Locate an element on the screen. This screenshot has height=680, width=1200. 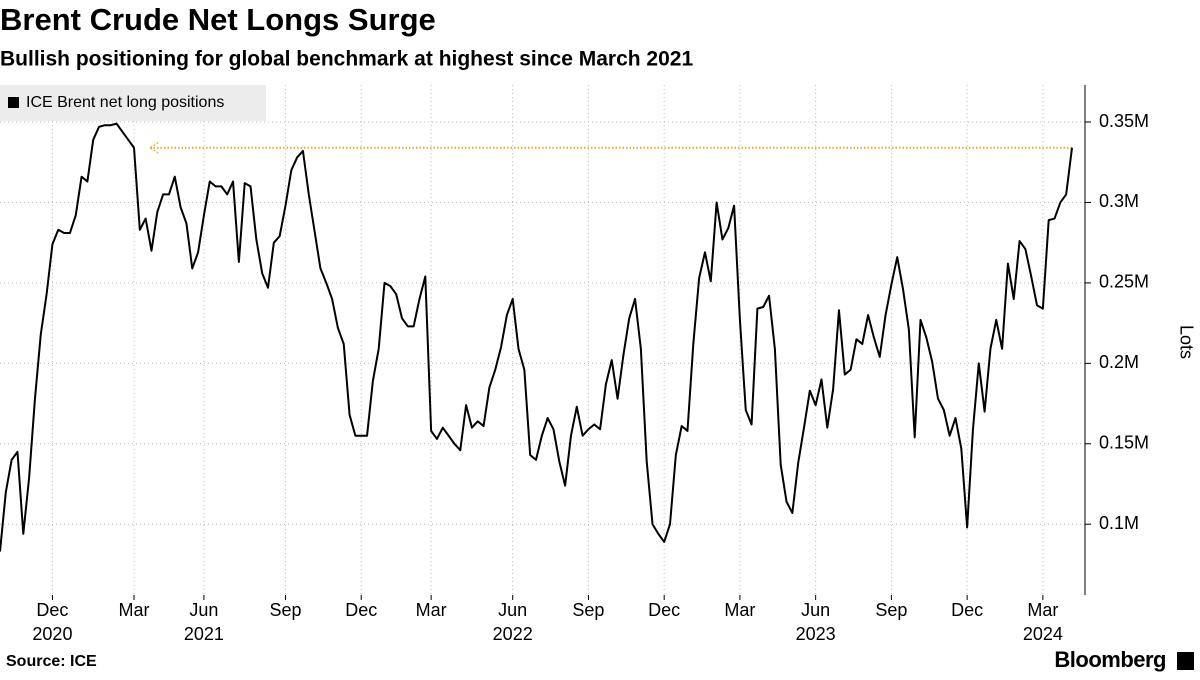
x-year-label: 2020 is located at coordinates (52, 634).